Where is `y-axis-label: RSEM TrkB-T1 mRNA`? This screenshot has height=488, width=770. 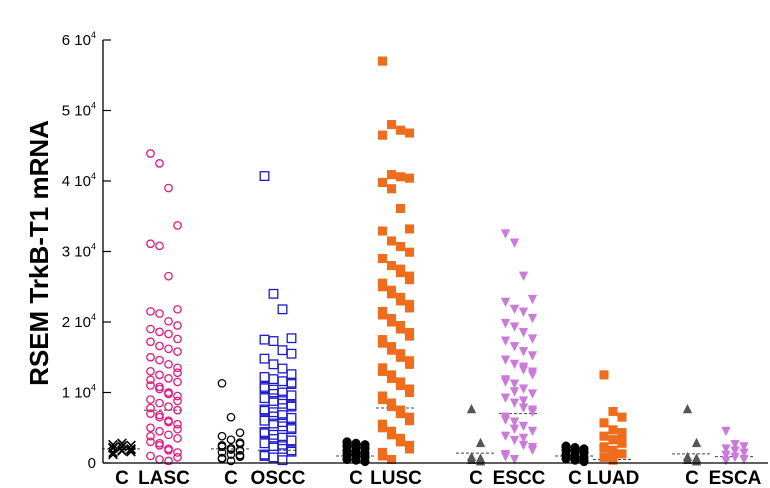 y-axis-label: RSEM TrkB-T1 mRNA is located at coordinates (39, 253).